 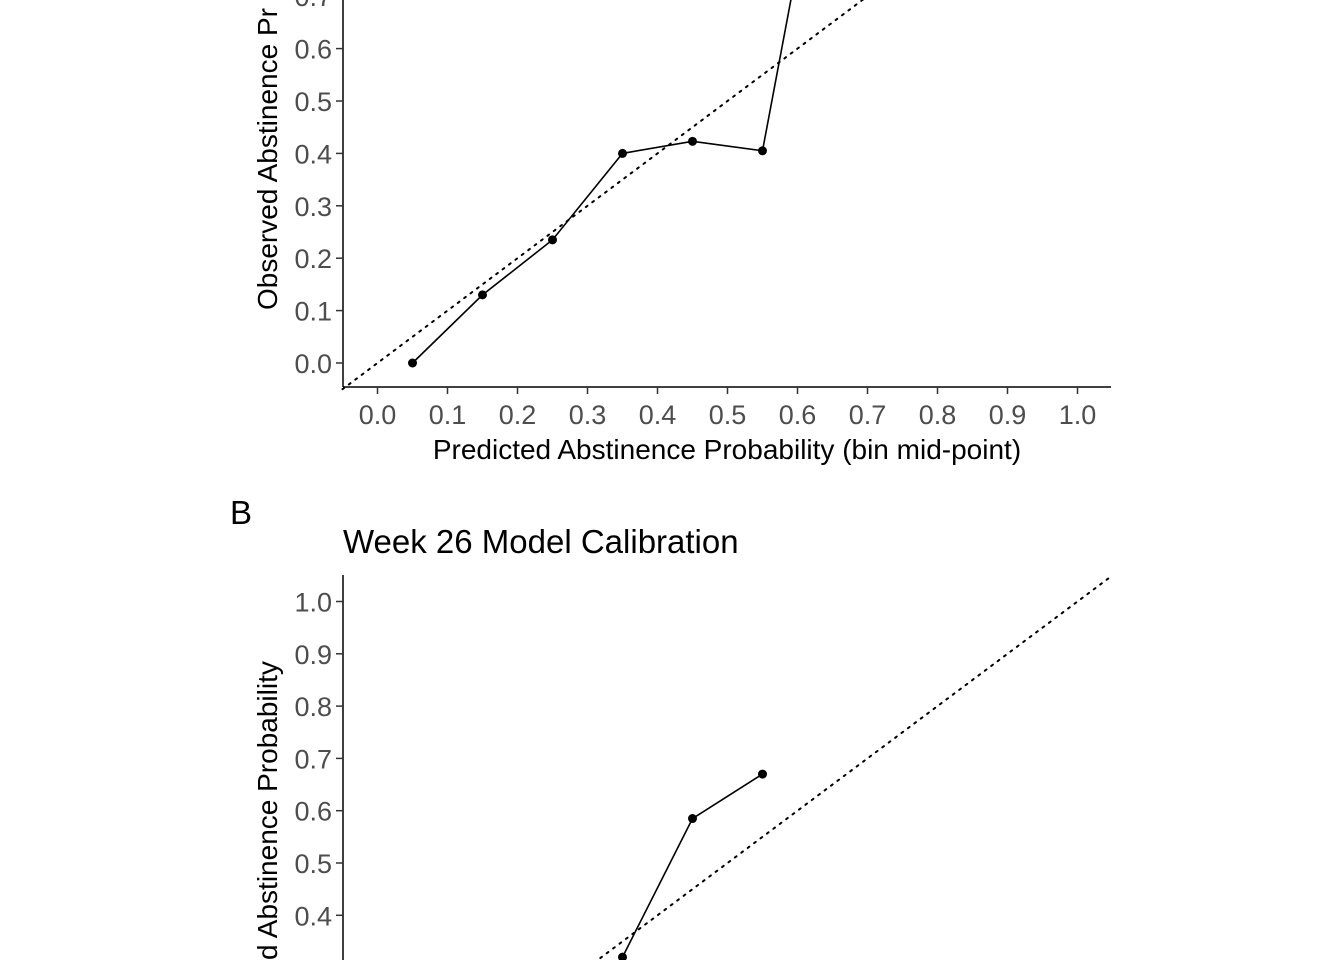 I want to click on panel-a-x-tick-label: 1.0, so click(x=1078, y=415).